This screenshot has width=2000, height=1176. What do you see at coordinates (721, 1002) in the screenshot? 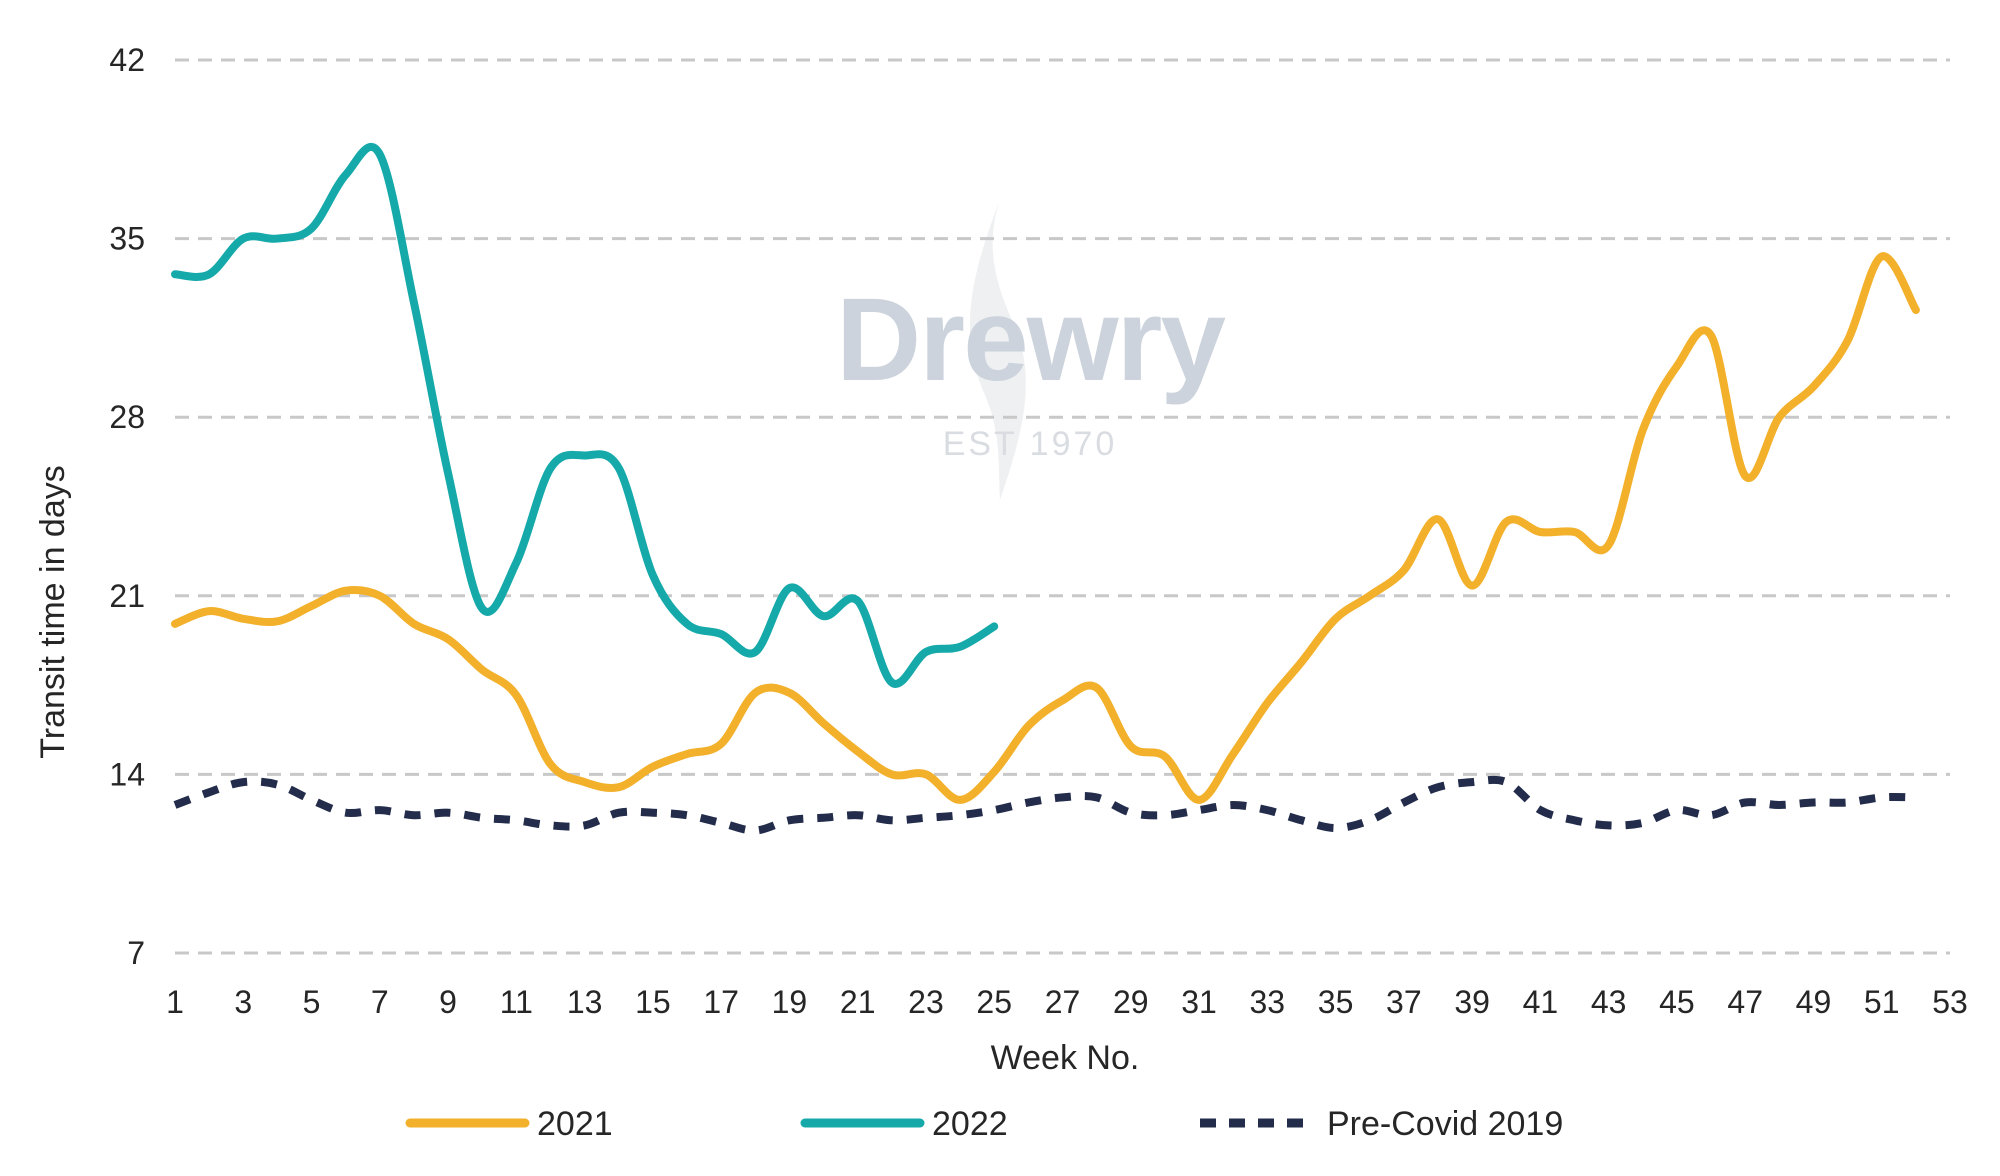
I see `x-tick-label: 17` at bounding box center [721, 1002].